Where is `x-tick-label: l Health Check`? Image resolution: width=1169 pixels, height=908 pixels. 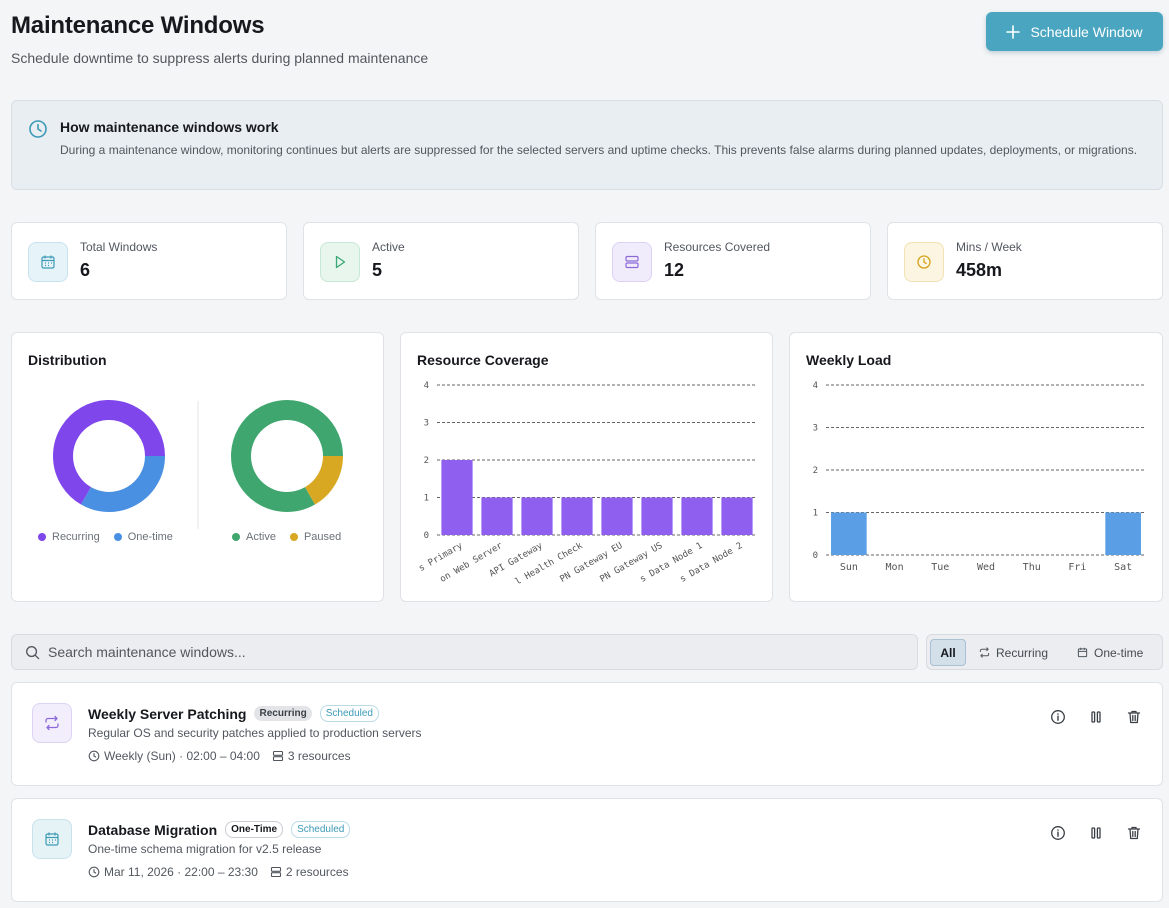
x-tick-label: l Health Check is located at coordinates (549, 564).